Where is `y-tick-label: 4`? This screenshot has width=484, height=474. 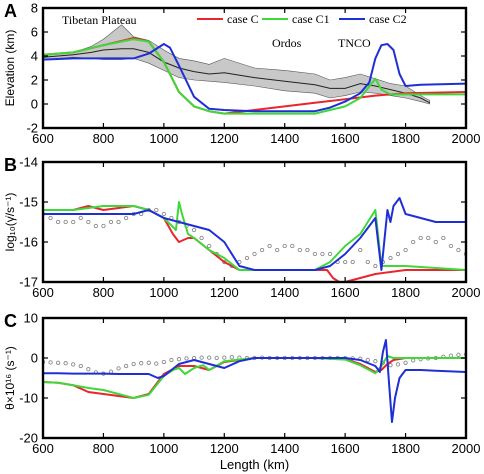 y-tick-label: 4 is located at coordinates (34, 56).